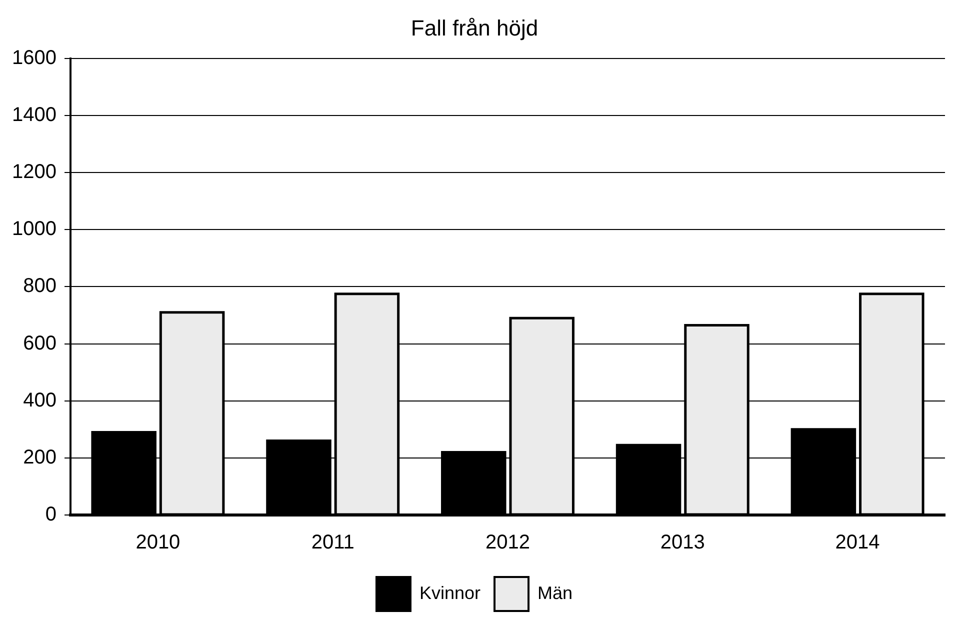  What do you see at coordinates (555, 592) in the screenshot?
I see `legend-label: Män` at bounding box center [555, 592].